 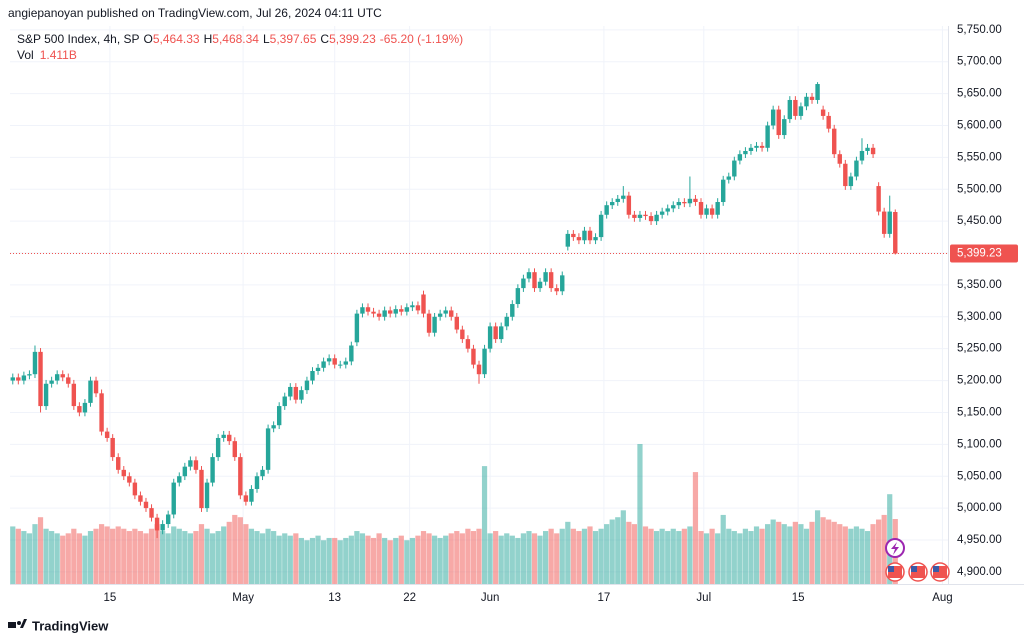 I want to click on volume-value: 1.411B, so click(x=58, y=55).